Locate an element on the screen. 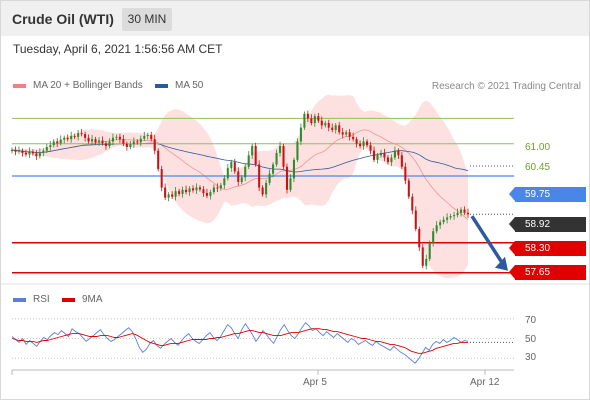  timeframe-button: 30 MIN is located at coordinates (147, 19).